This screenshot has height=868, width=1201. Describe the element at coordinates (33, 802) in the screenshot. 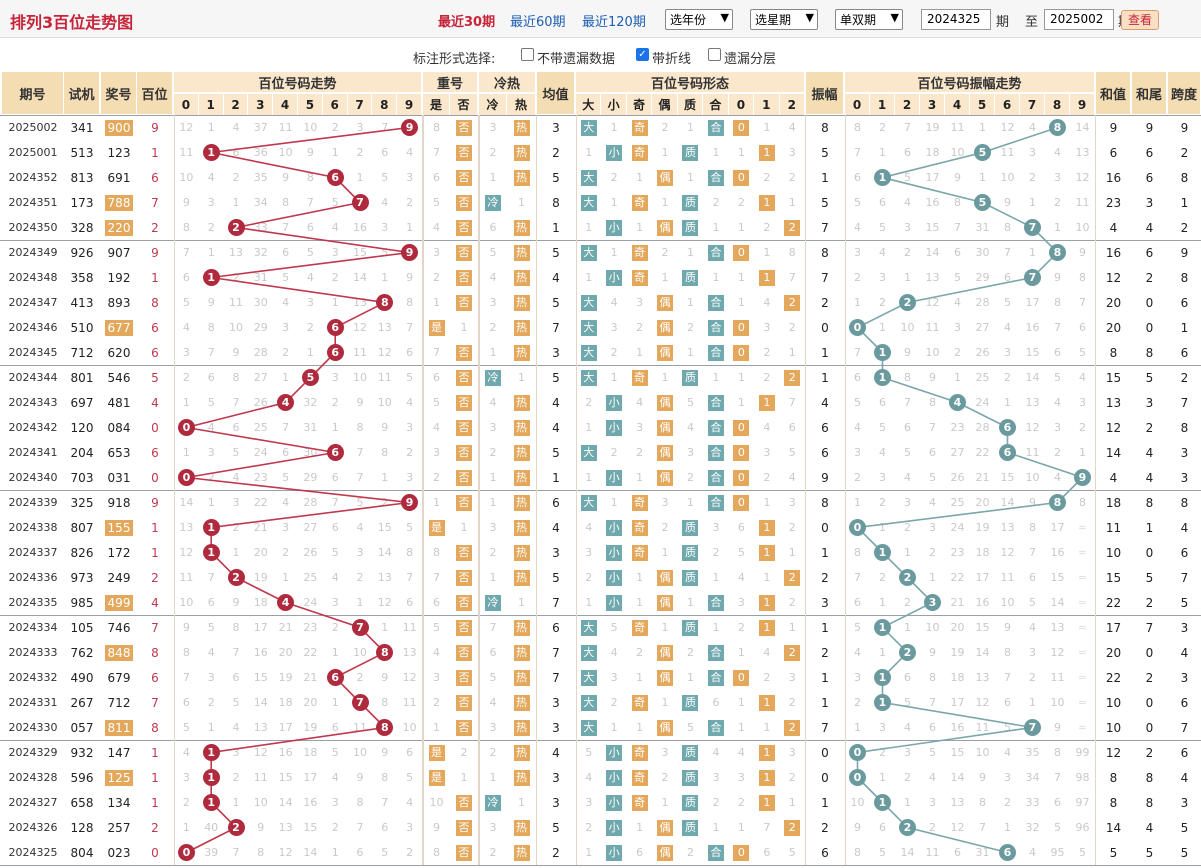

I see `period-cell: 2024327` at that location.